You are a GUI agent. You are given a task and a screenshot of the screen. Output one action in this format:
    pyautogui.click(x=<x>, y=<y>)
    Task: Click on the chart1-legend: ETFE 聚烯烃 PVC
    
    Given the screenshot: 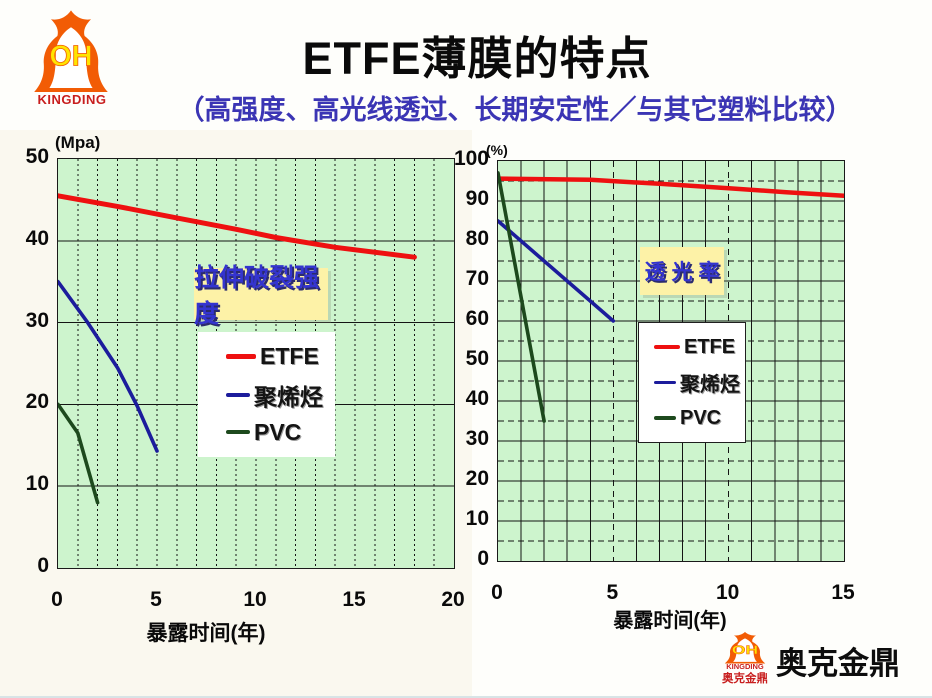 What is the action you would take?
    pyautogui.click(x=266, y=394)
    